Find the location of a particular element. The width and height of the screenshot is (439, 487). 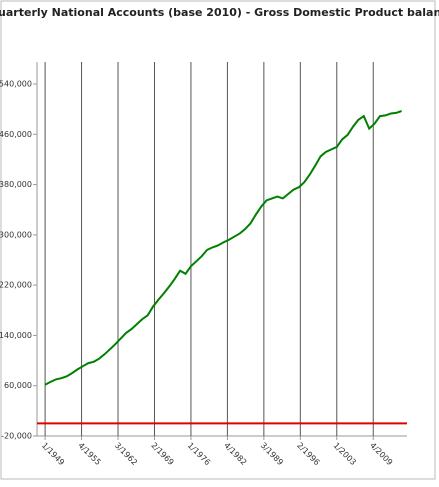

y-tick-label: 460,000 is located at coordinates (16, 134).